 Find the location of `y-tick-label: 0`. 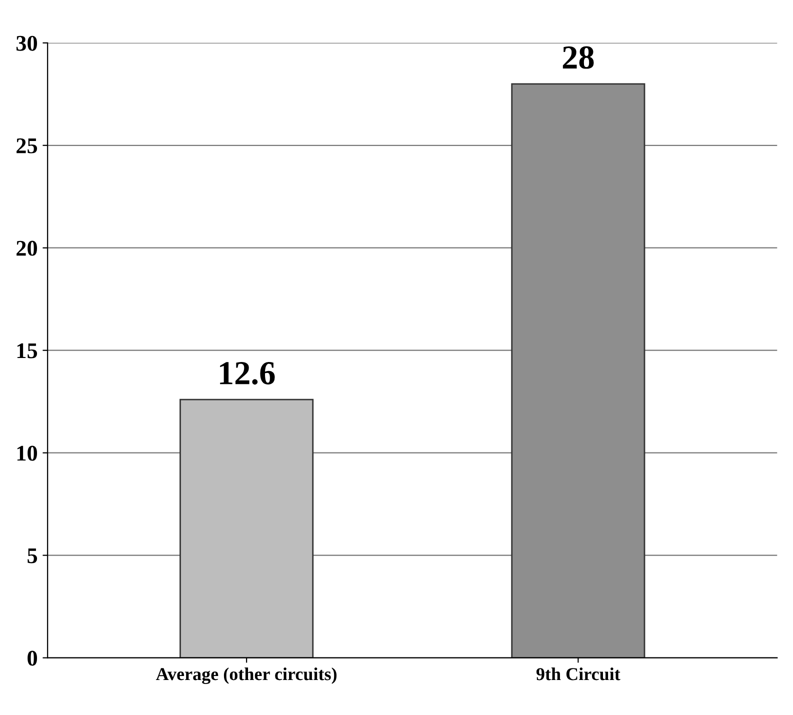

y-tick-label: 0 is located at coordinates (33, 658).